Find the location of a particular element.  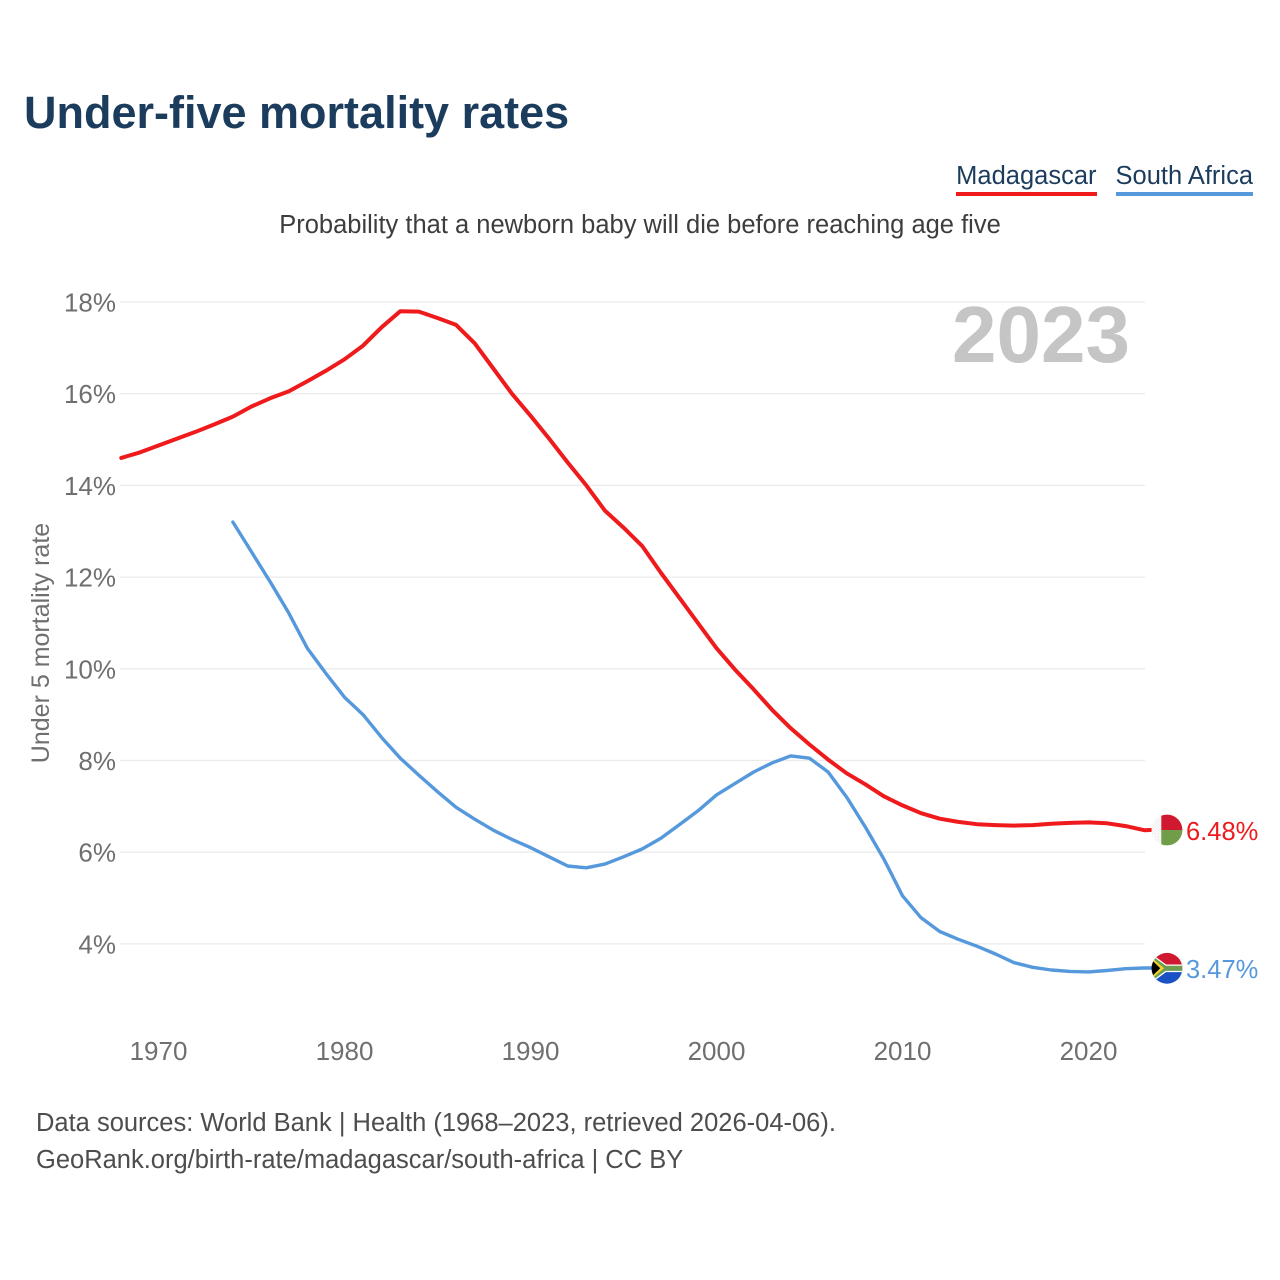

svg-text: 18% is located at coordinates (90, 303).